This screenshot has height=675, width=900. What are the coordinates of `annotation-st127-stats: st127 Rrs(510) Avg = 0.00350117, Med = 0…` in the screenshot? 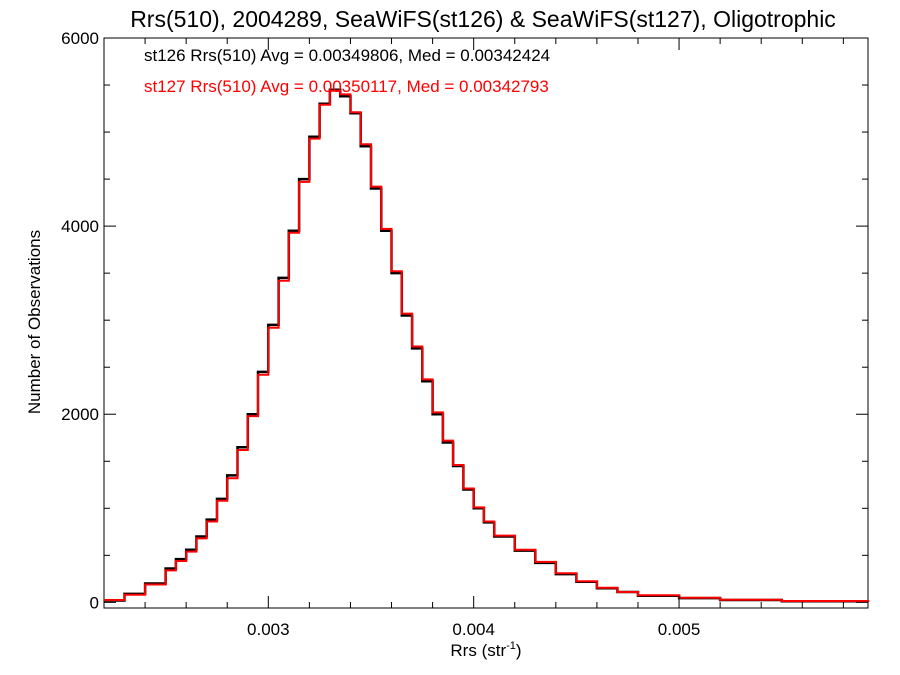 It's located at (346, 86).